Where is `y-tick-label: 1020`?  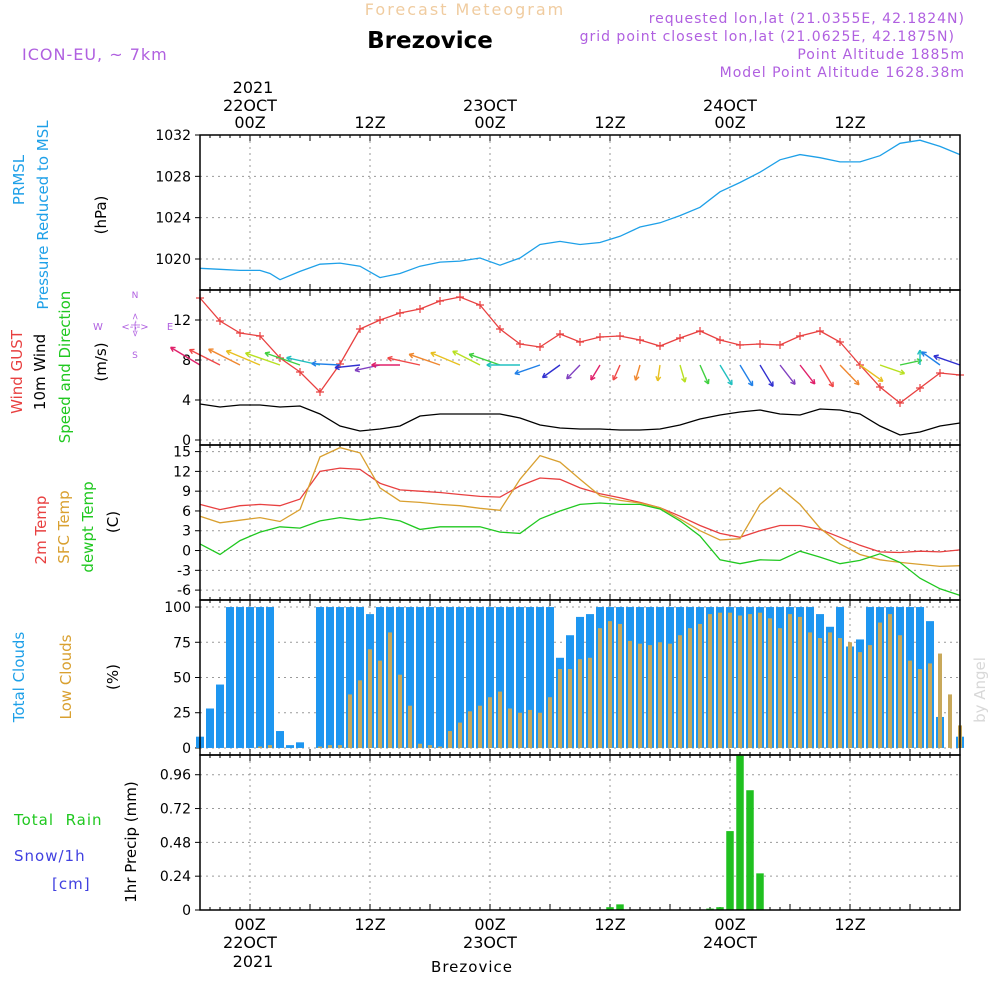 y-tick-label: 1020 is located at coordinates (173, 260).